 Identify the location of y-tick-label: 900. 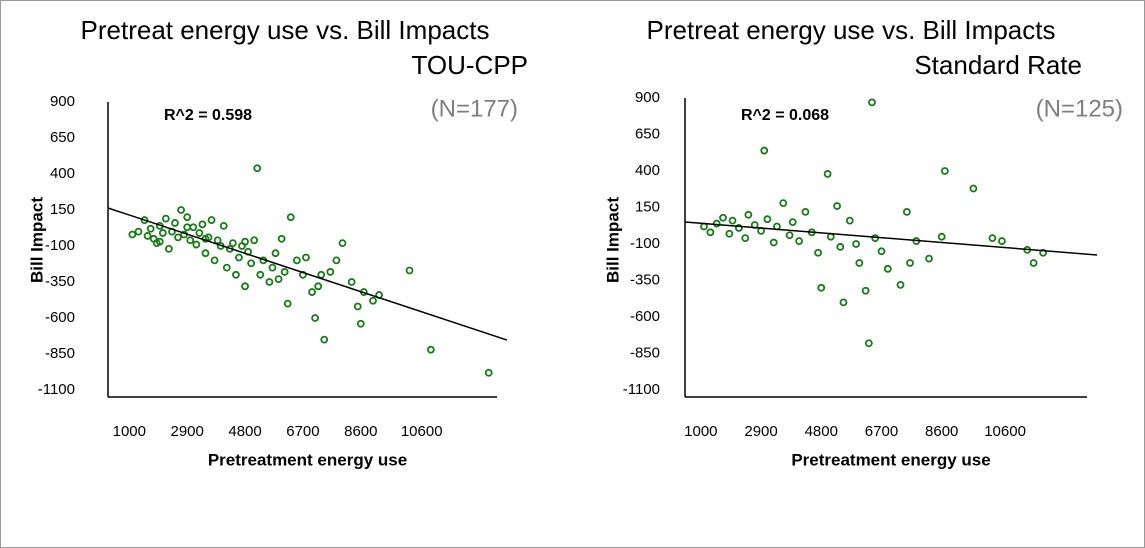
(647, 97).